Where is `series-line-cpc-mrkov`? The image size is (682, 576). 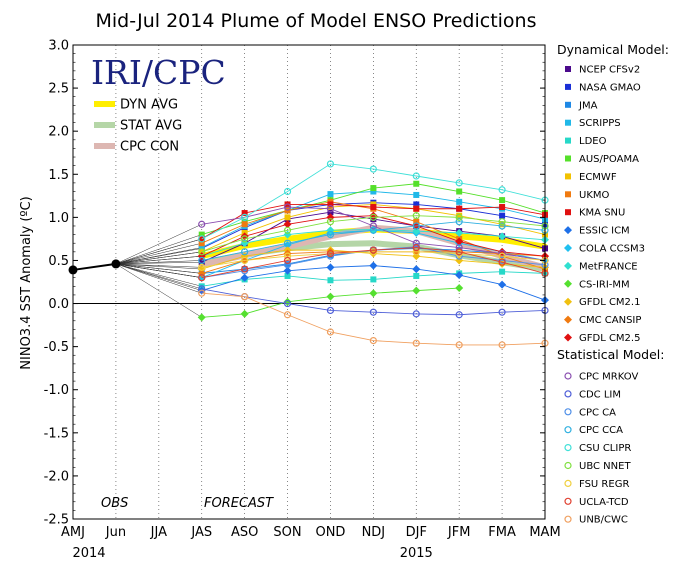
series-line-cpc-mrkov is located at coordinates (373, 233).